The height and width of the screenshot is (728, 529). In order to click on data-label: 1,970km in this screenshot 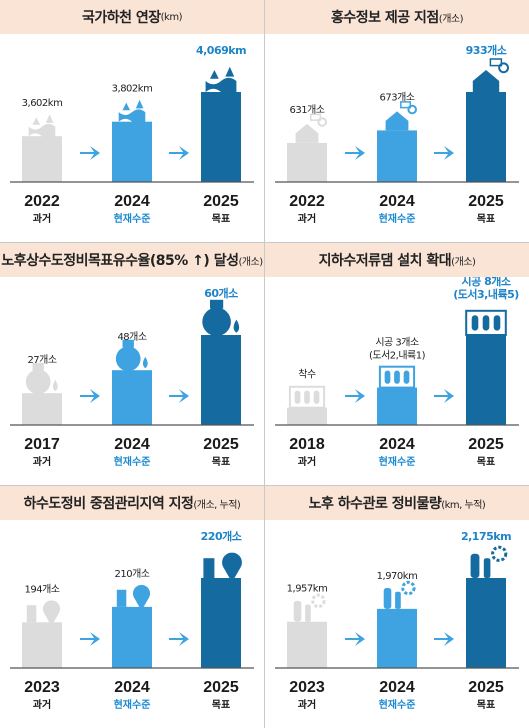, I will do `click(397, 576)`.